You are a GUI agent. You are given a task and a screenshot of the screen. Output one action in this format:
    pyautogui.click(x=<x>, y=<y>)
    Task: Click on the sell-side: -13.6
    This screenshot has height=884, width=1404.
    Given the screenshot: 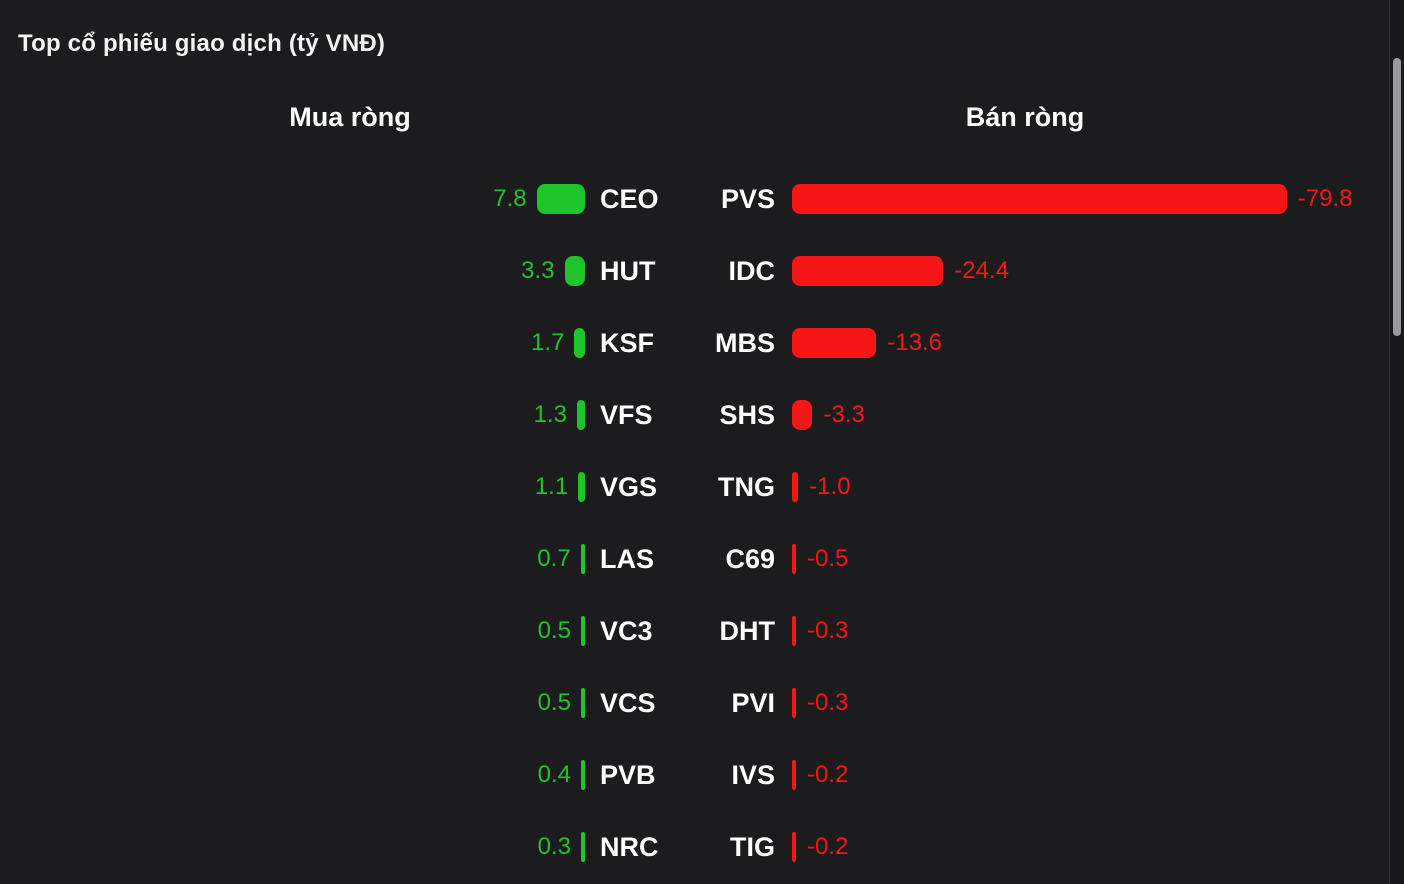 What is the action you would take?
    pyautogui.click(x=1081, y=343)
    